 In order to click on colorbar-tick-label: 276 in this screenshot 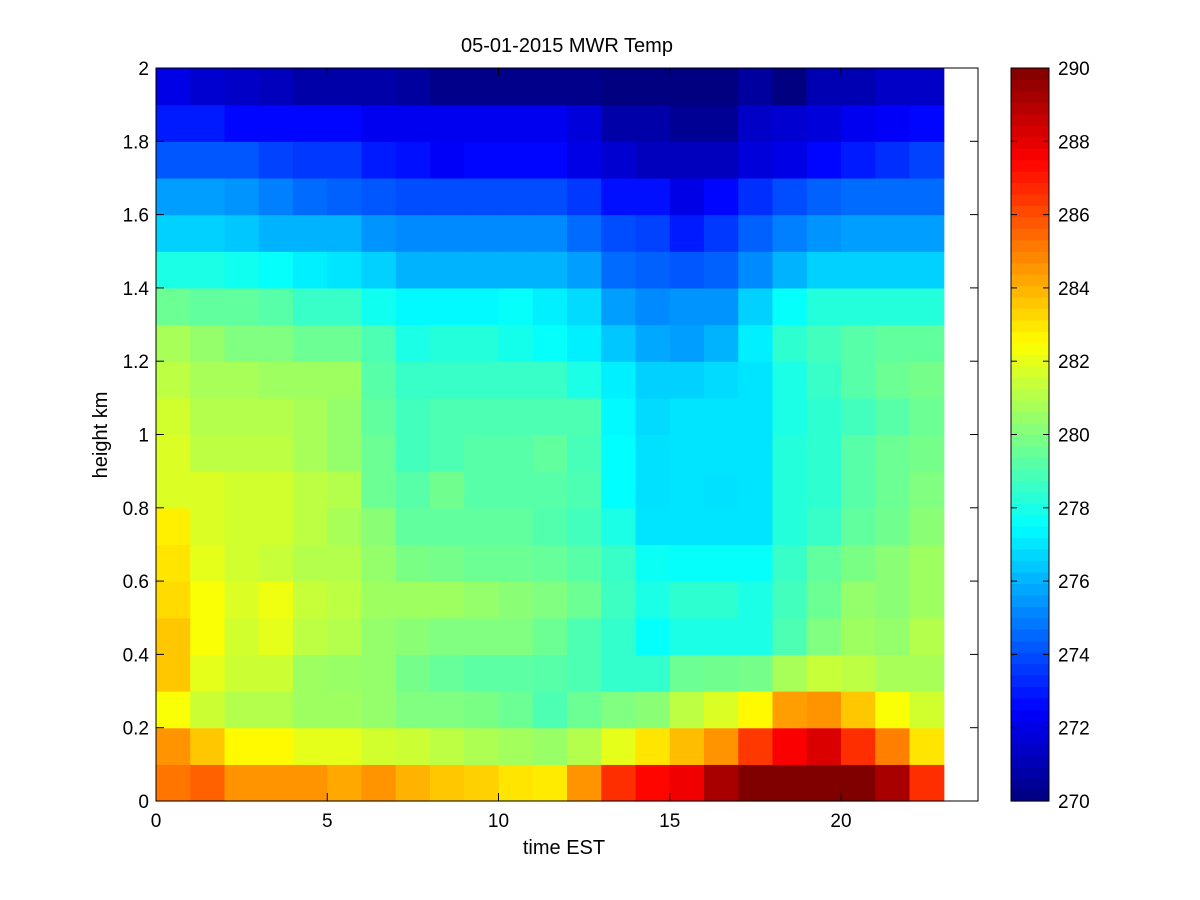, I will do `click(1074, 582)`.